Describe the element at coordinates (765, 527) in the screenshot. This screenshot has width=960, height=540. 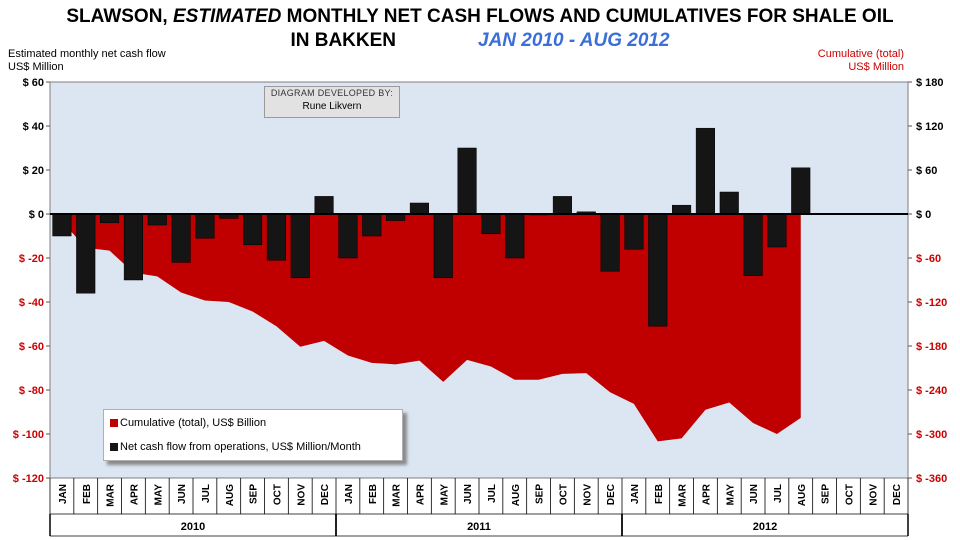
I see `year-label: 2012` at that location.